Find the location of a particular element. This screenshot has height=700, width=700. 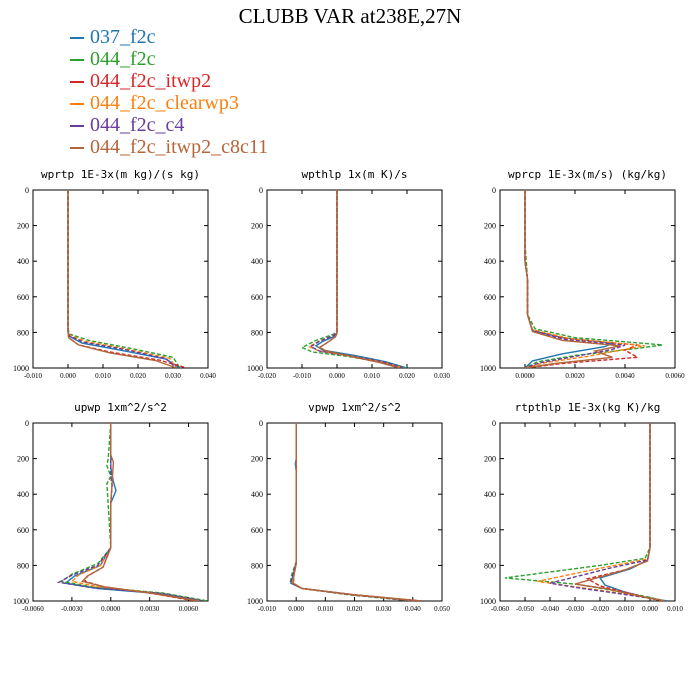

panel-title: upwp 1xm^2/s^2 is located at coordinates (120, 407).